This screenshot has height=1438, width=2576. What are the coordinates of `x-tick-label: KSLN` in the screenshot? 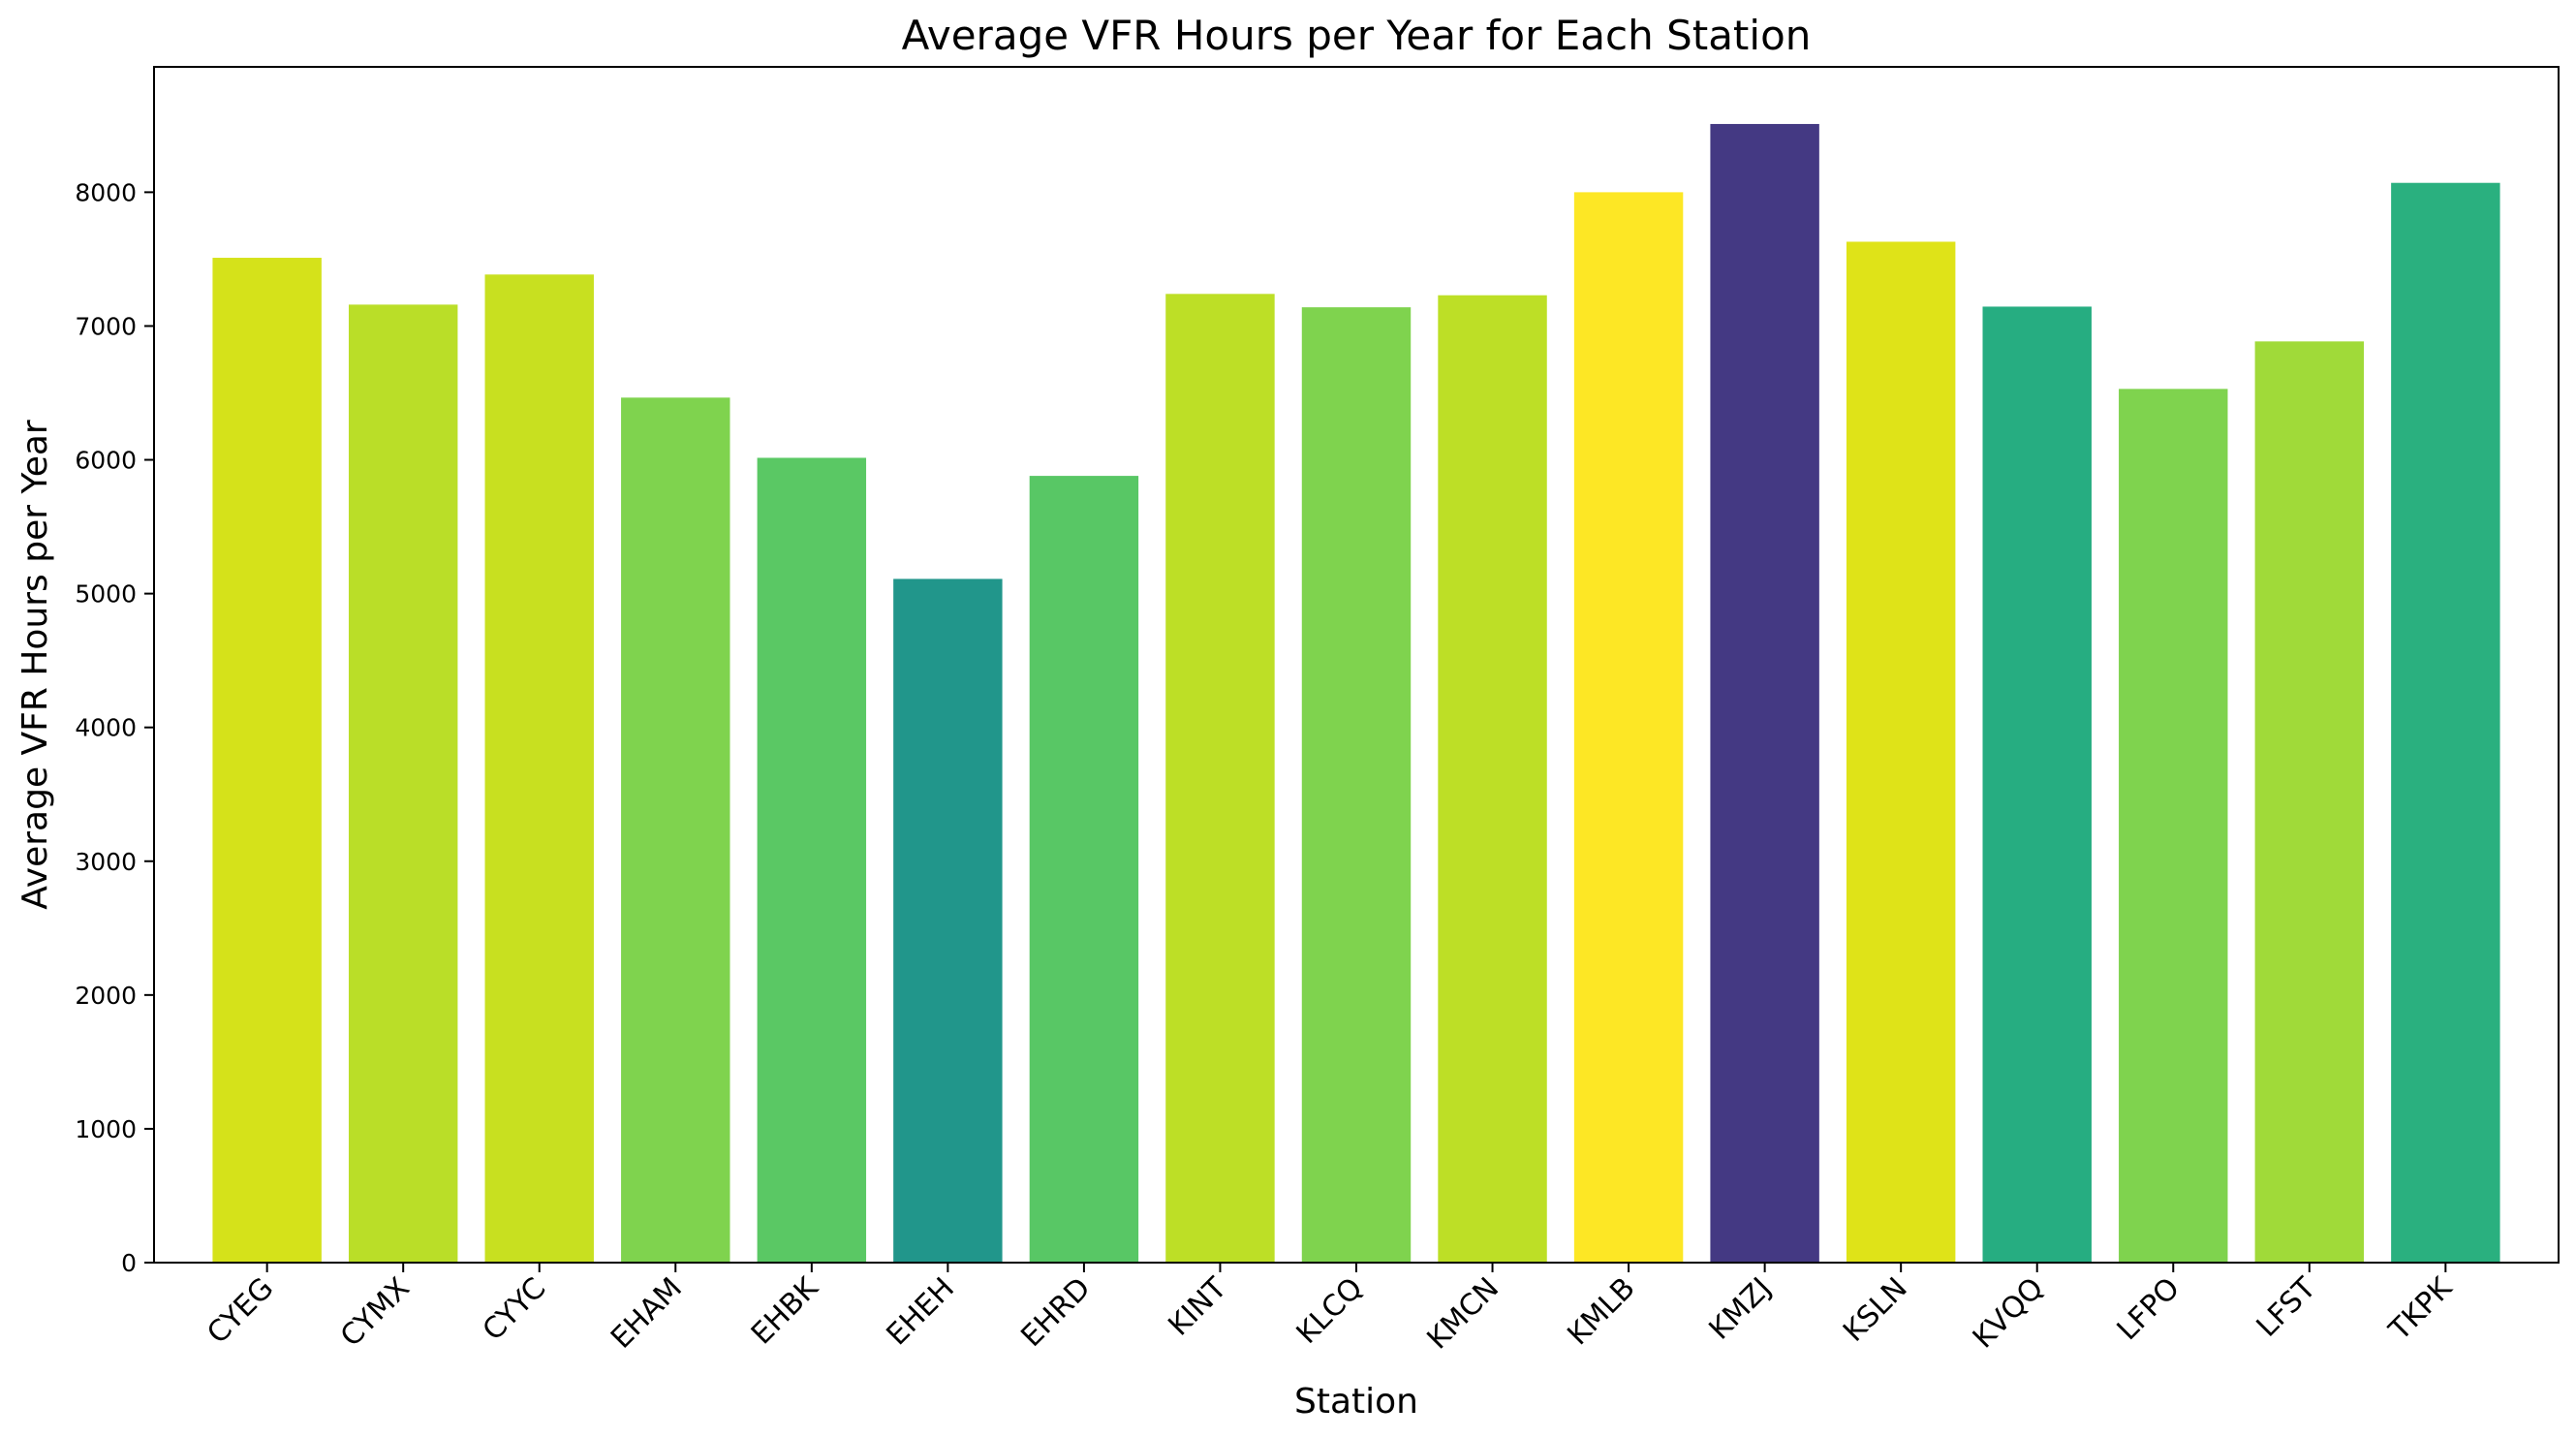 It's located at (1875, 1310).